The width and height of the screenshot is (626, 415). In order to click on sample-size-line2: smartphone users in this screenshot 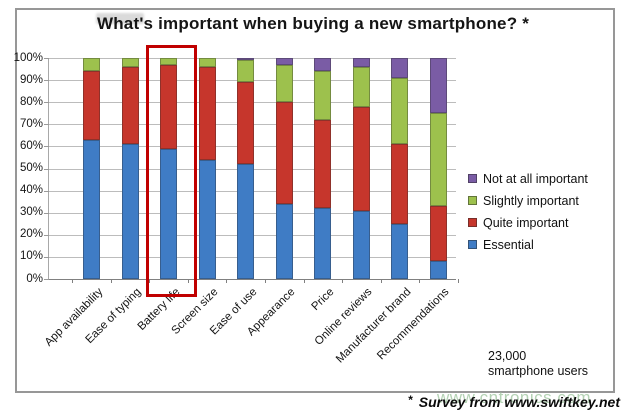, I will do `click(538, 371)`.